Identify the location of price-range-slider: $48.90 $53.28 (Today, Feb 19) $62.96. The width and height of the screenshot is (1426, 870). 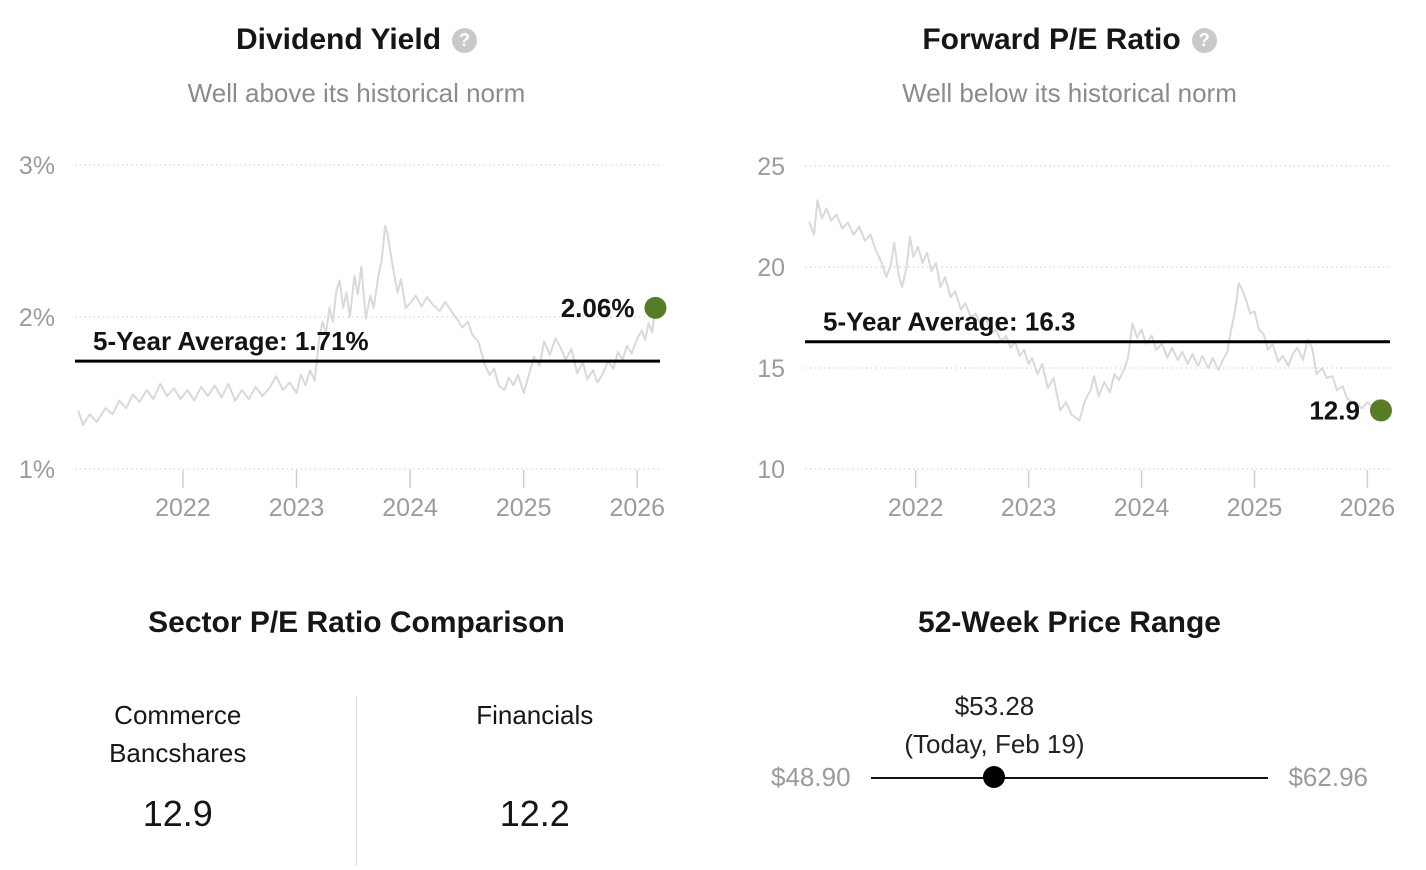
(1069, 771).